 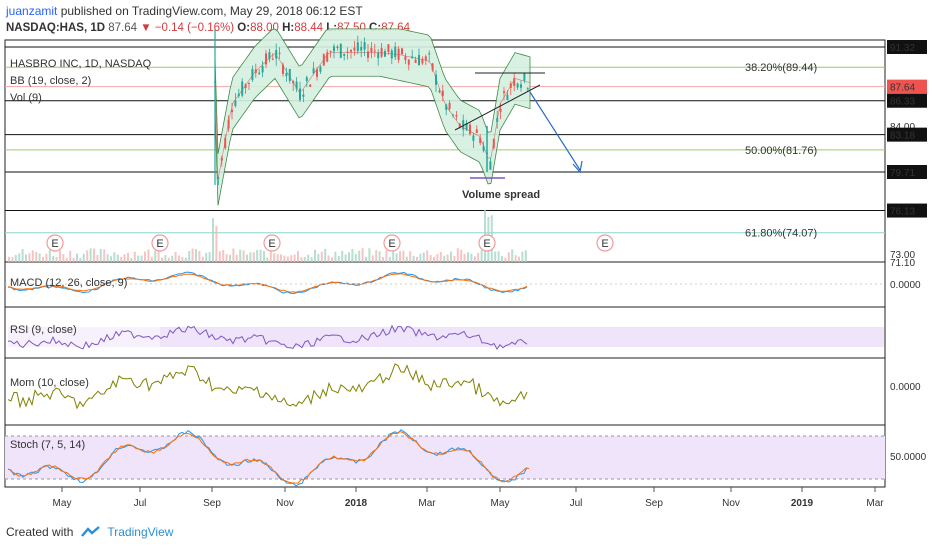 What do you see at coordinates (49, 383) in the screenshot?
I see `indicator-title-3: Mom (10, close)` at bounding box center [49, 383].